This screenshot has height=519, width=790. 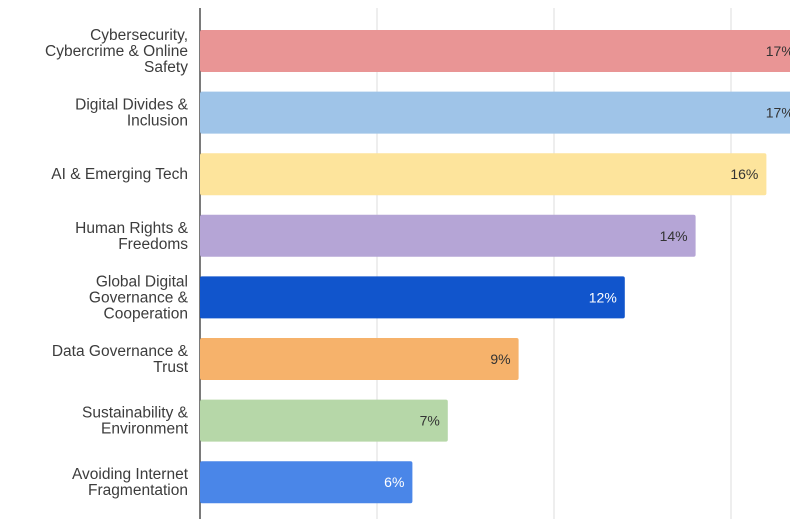 I want to click on value-label: 14%, so click(x=674, y=236).